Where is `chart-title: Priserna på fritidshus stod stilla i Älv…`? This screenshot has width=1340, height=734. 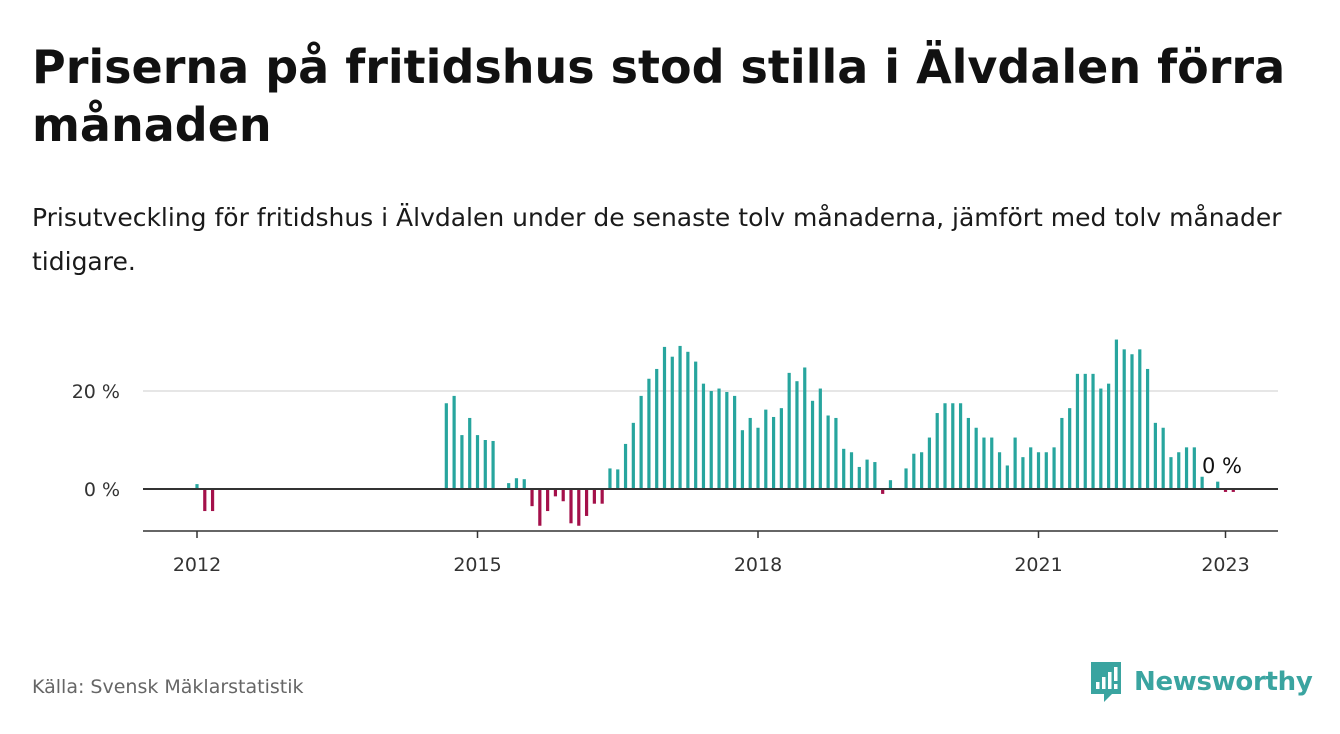 chart-title: Priserna på fritidshus stod stilla i Älv… is located at coordinates (659, 96).